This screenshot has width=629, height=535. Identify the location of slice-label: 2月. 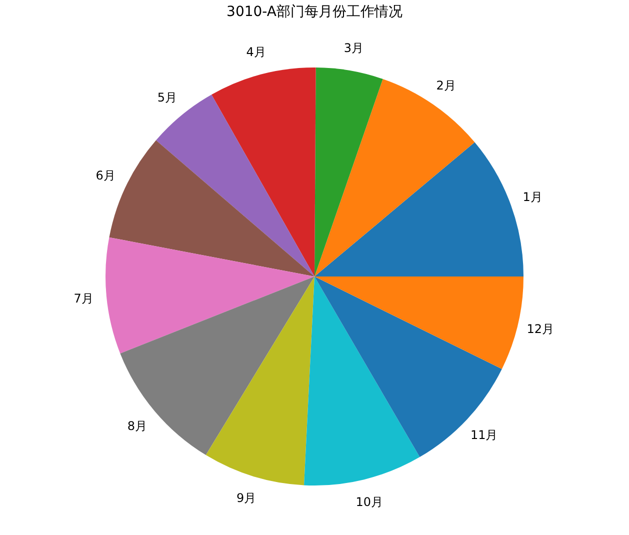
(446, 85).